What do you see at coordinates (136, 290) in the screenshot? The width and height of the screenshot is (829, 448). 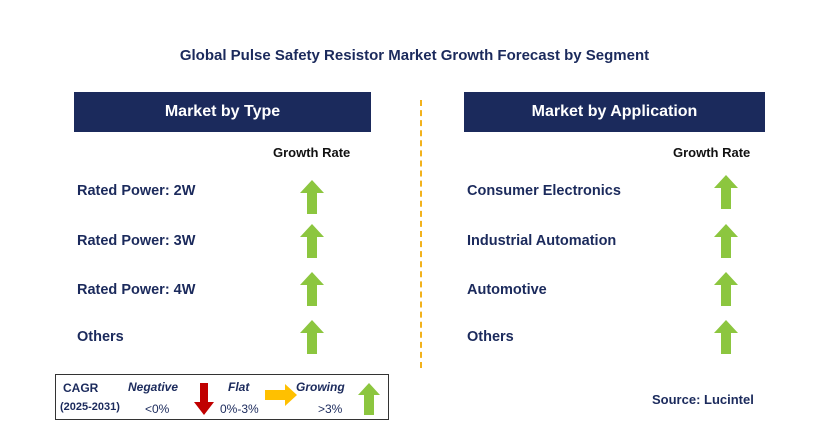 I see `type-row-label: Rated Power: 4W` at bounding box center [136, 290].